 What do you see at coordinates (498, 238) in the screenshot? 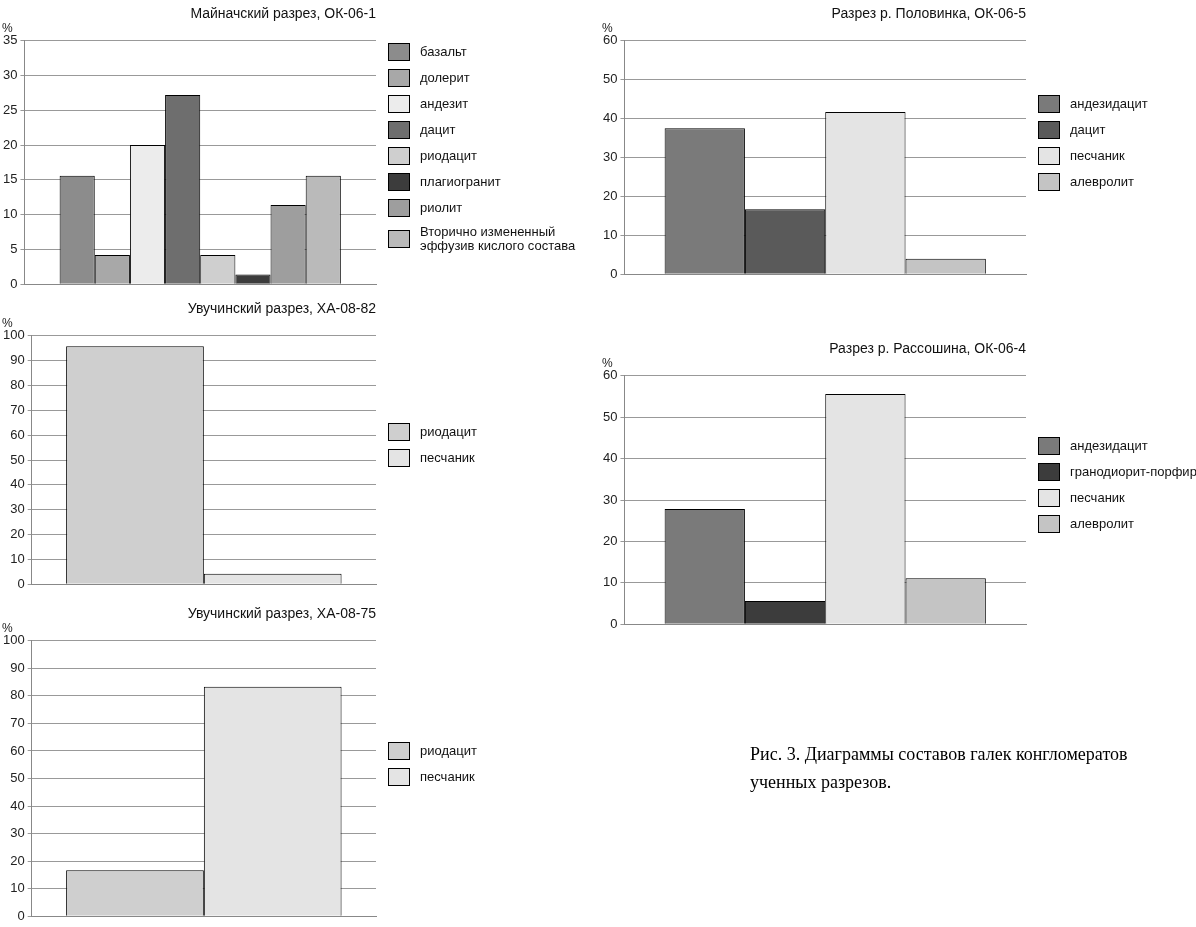
I see `legend-label: Вторично измененный эффузив кислого состава` at bounding box center [498, 238].